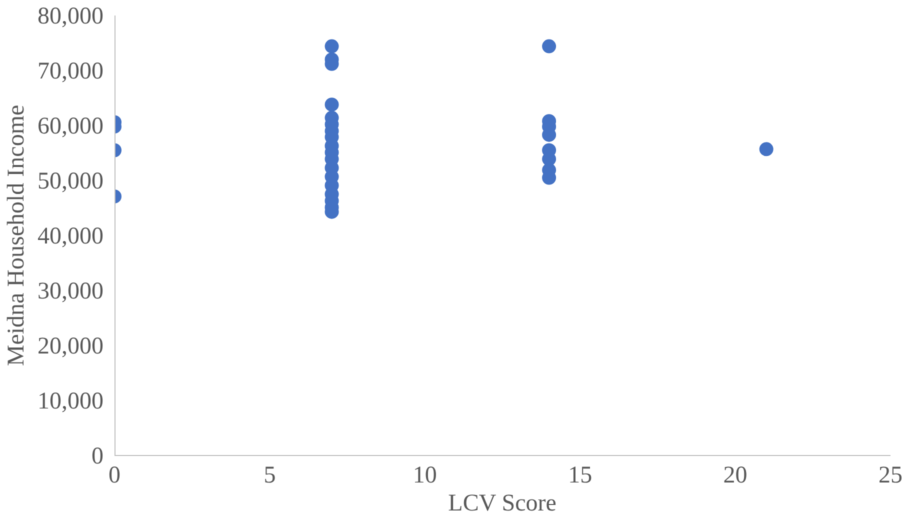 The width and height of the screenshot is (910, 519). What do you see at coordinates (17, 235) in the screenshot?
I see `y-axis-title: Meidna Household Income` at bounding box center [17, 235].